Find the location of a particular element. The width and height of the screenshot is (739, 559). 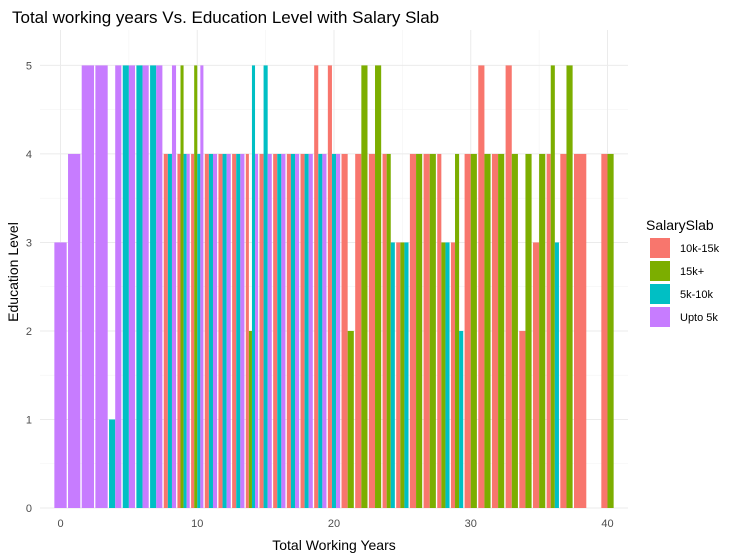

legend-label-15k-: 15k+ is located at coordinates (692, 272).